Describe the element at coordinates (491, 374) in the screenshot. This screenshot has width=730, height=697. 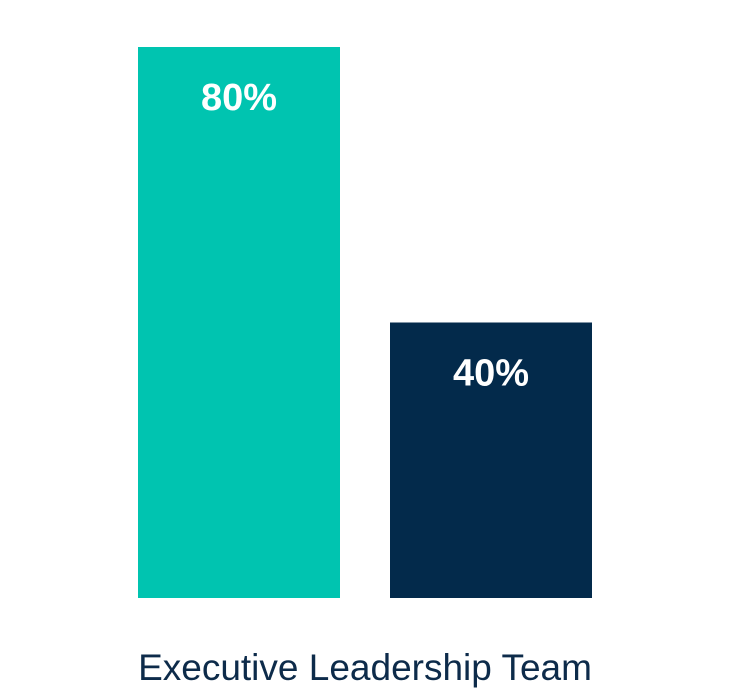
I see `value-label: 40%` at that location.